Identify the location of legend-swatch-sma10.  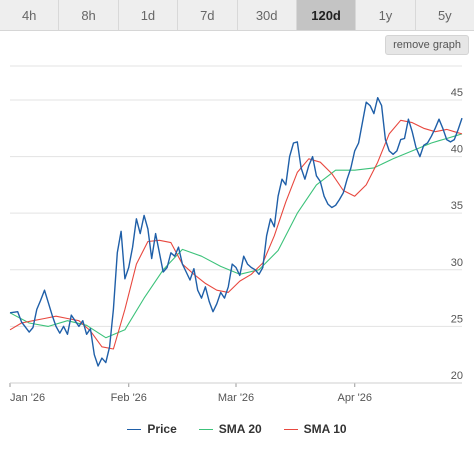
(290, 429).